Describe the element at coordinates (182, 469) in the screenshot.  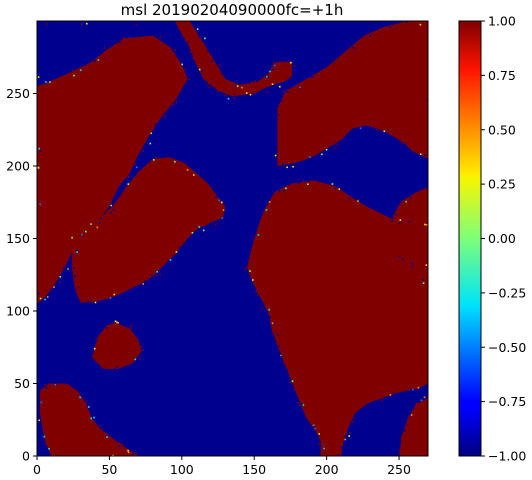
I see `x-tick-label-100: 100` at that location.